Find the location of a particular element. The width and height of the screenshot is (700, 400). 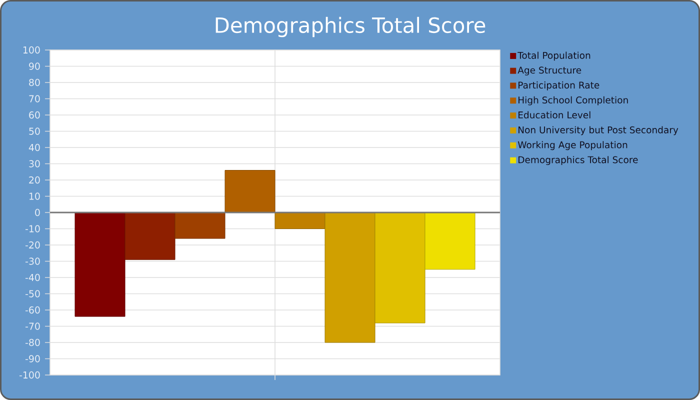

y-tick-label: -30 is located at coordinates (32, 261).